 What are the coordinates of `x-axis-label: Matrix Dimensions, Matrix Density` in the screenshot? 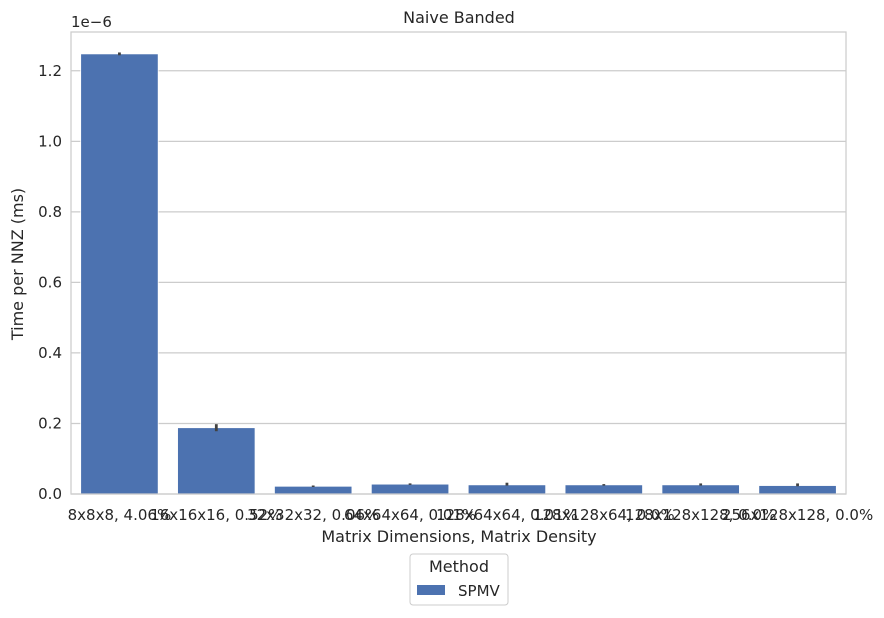 It's located at (458, 536).